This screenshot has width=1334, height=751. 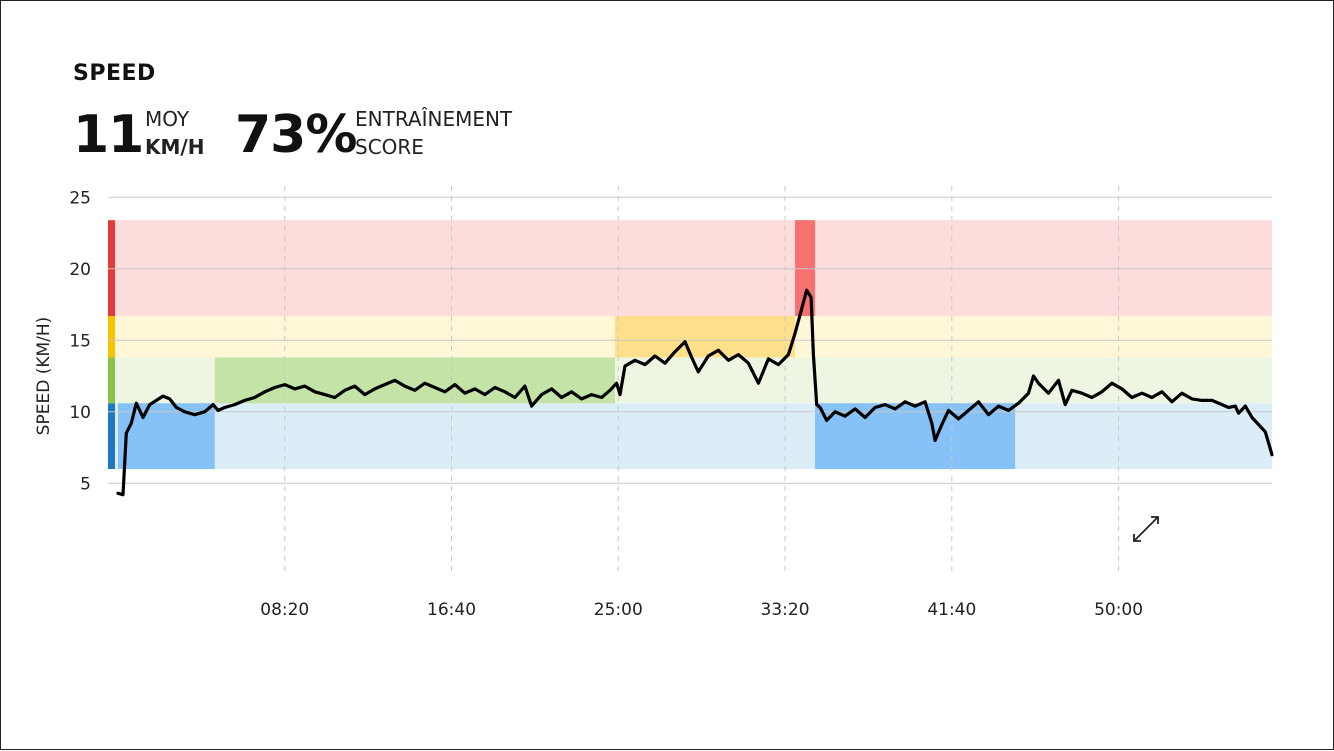 What do you see at coordinates (915, 436) in the screenshot?
I see `zone-highlight-blue` at bounding box center [915, 436].